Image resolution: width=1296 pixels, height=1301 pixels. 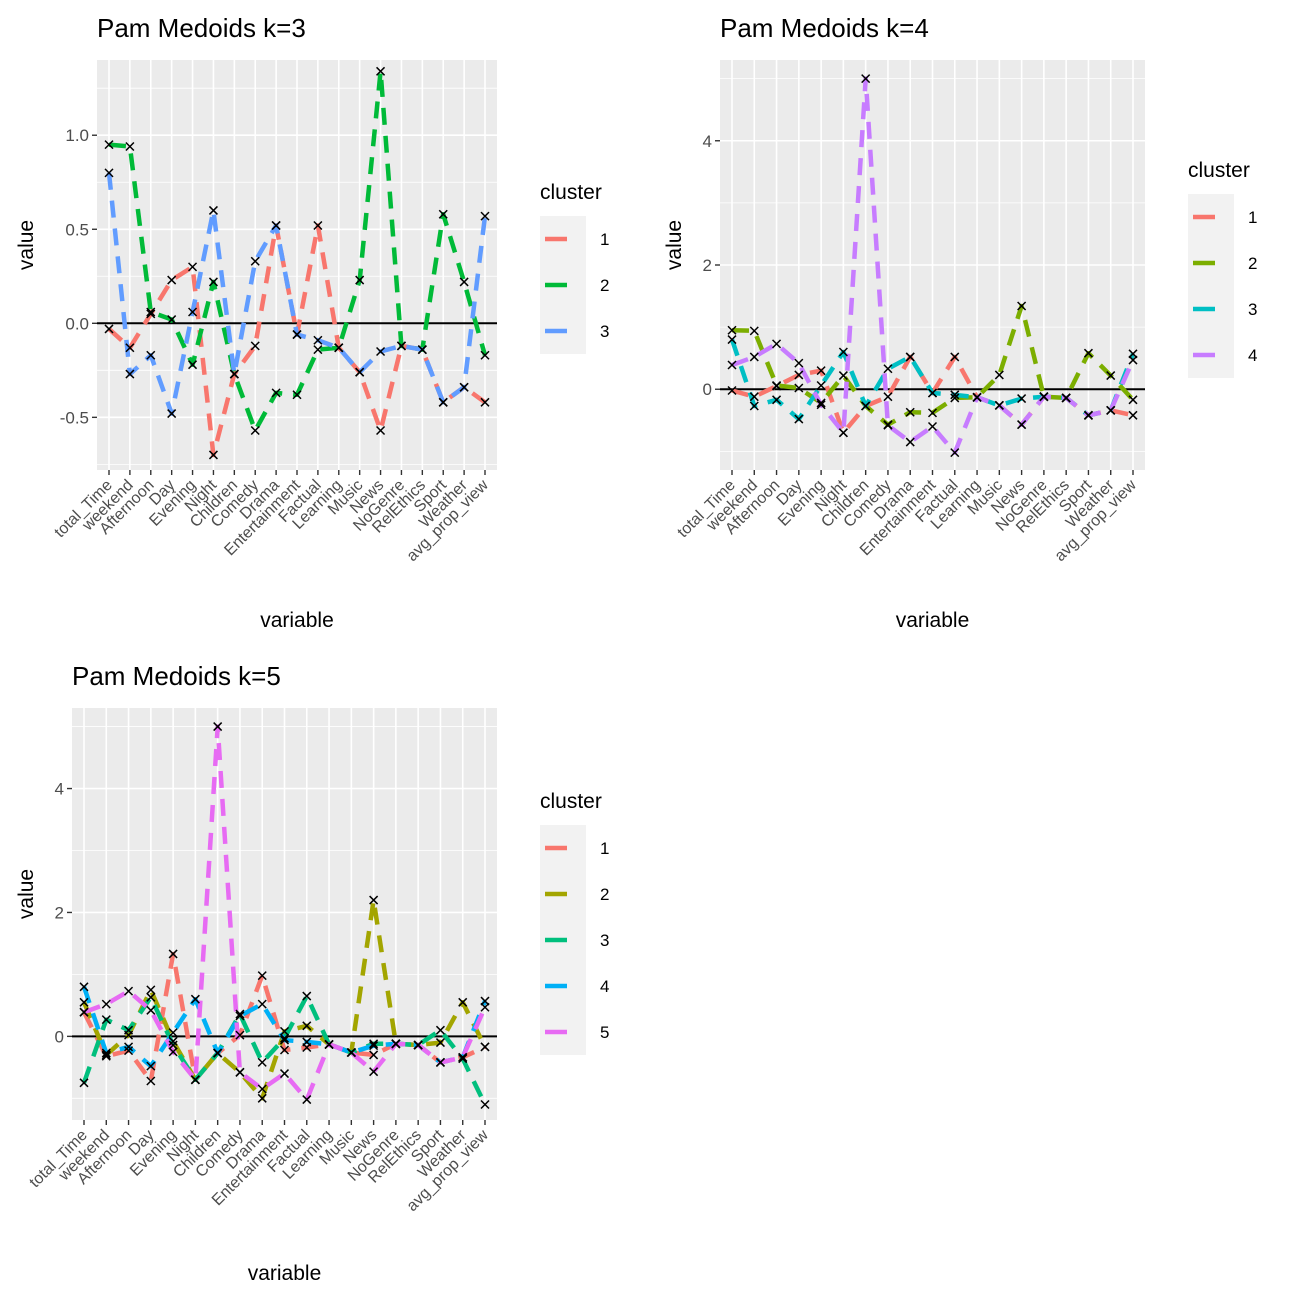 I want to click on point-cluster-1-Evening, so click(x=821, y=371).